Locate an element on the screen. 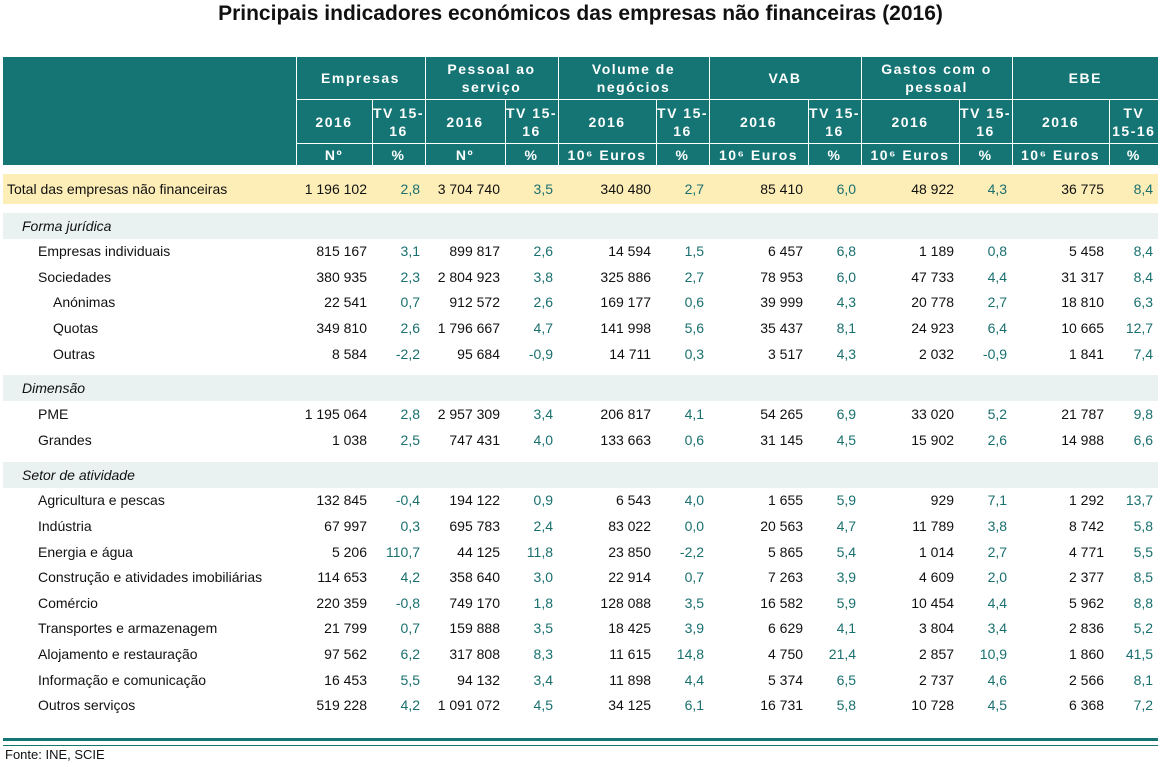  rate-cell: 0,0 is located at coordinates (694, 526).